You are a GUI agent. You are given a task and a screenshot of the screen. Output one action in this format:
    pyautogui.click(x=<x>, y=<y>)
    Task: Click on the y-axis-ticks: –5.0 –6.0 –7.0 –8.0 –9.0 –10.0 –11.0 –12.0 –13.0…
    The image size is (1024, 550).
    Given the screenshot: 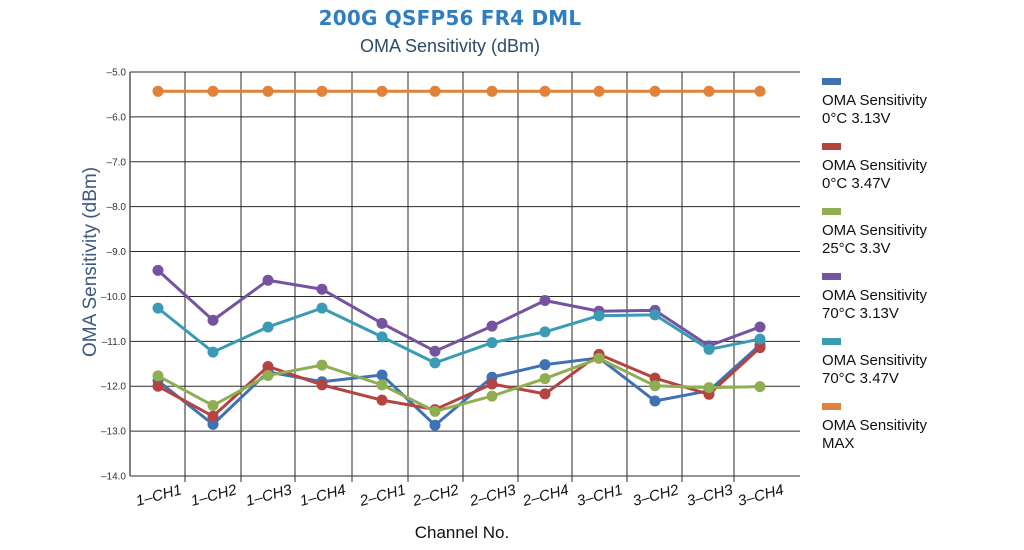 What is the action you would take?
    pyautogui.click(x=113, y=275)
    